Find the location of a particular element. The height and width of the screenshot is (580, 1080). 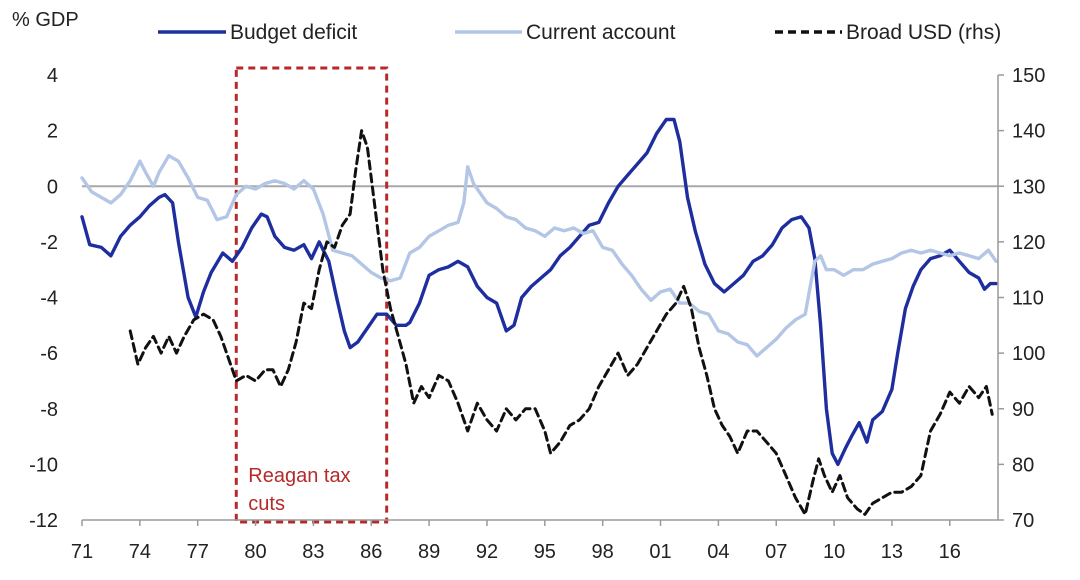

y-left-tick-label: -4 is located at coordinates (49, 299).